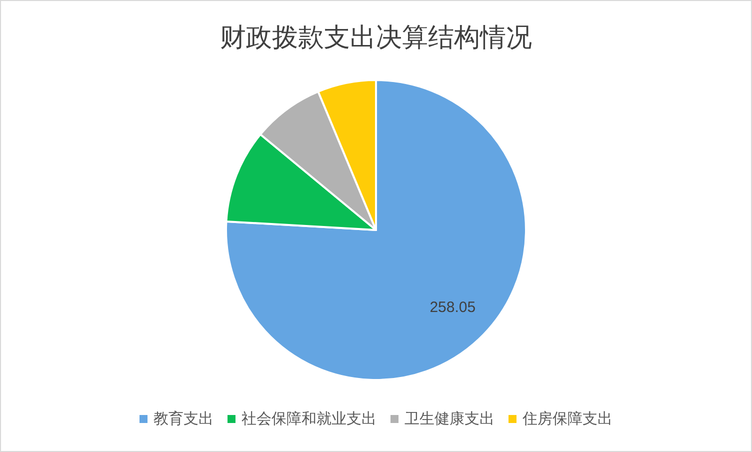 The height and width of the screenshot is (452, 752). I want to click on legend-label: 卫生健康支出, so click(449, 419).